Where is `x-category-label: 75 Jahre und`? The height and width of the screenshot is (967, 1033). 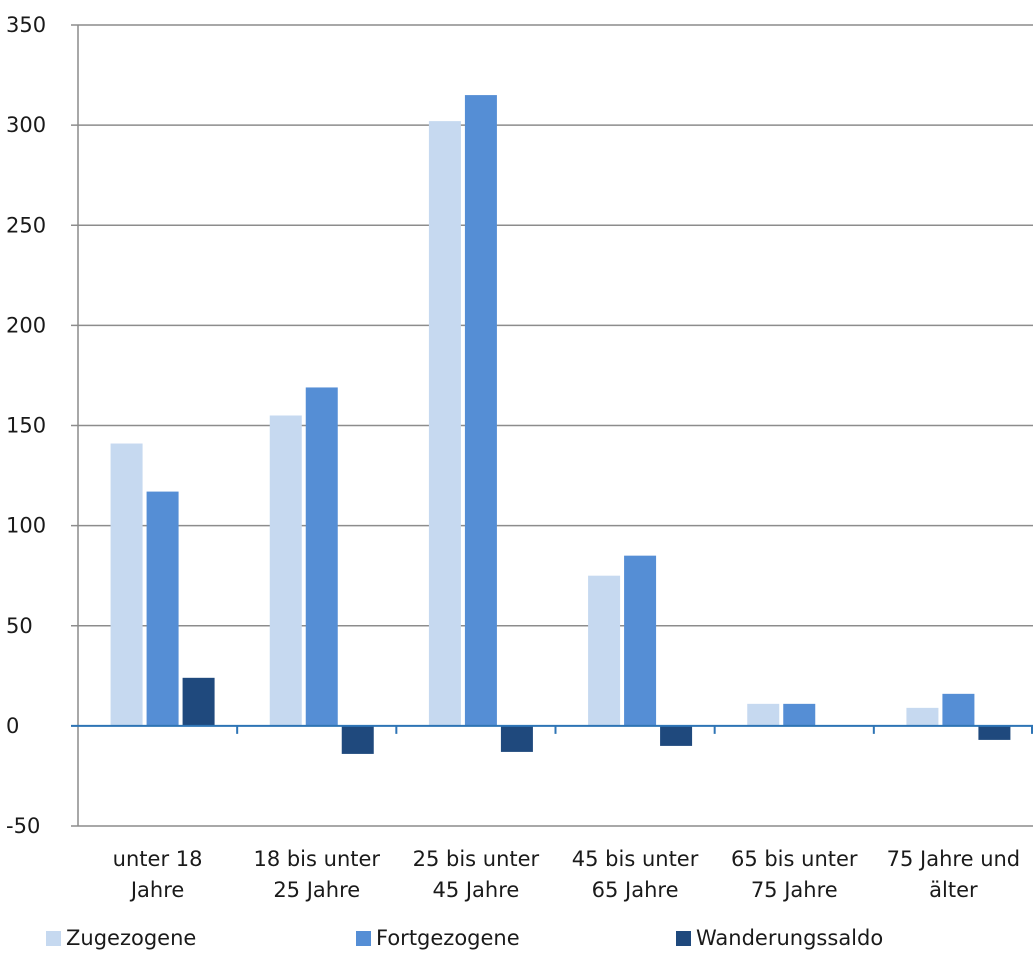 x-category-label: 75 Jahre und is located at coordinates (954, 859).